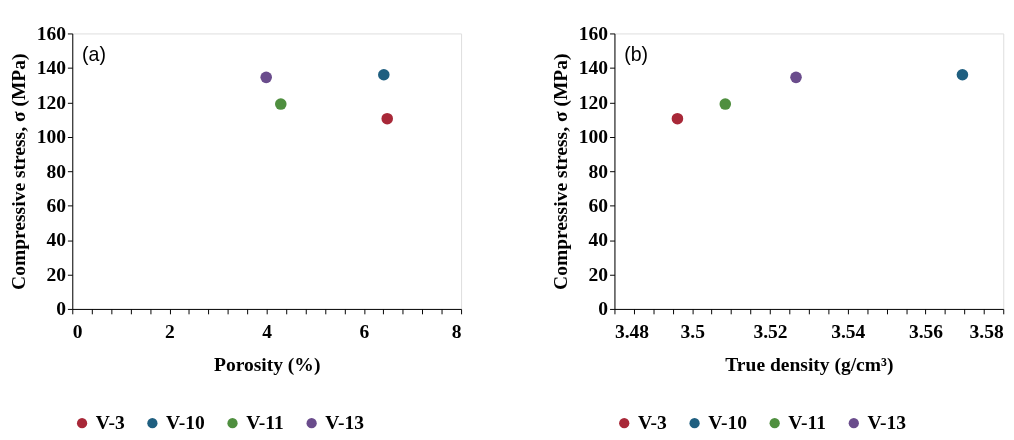 The width and height of the screenshot is (1014, 440). What do you see at coordinates (170, 331) in the screenshot?
I see `x-tick-label: 2` at bounding box center [170, 331].